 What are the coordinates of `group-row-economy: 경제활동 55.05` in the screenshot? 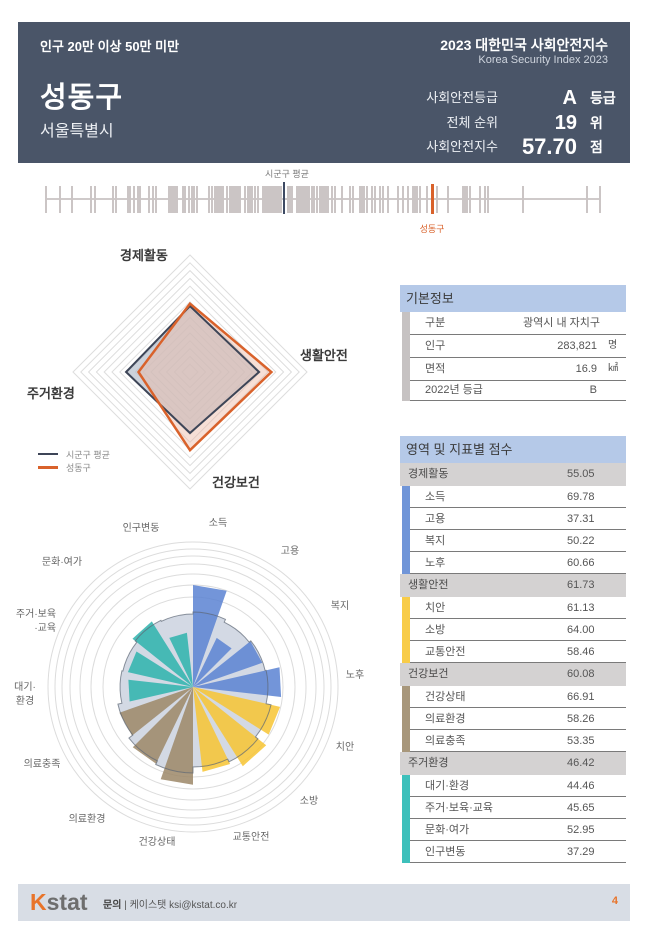 It's located at (513, 474).